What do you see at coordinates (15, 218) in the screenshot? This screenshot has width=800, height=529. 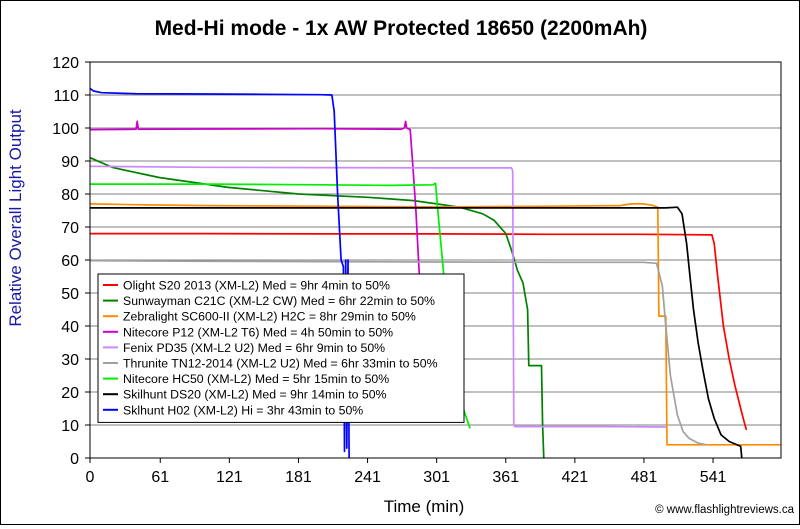 I see `y-axis-label: Relative Overall Light Output` at bounding box center [15, 218].